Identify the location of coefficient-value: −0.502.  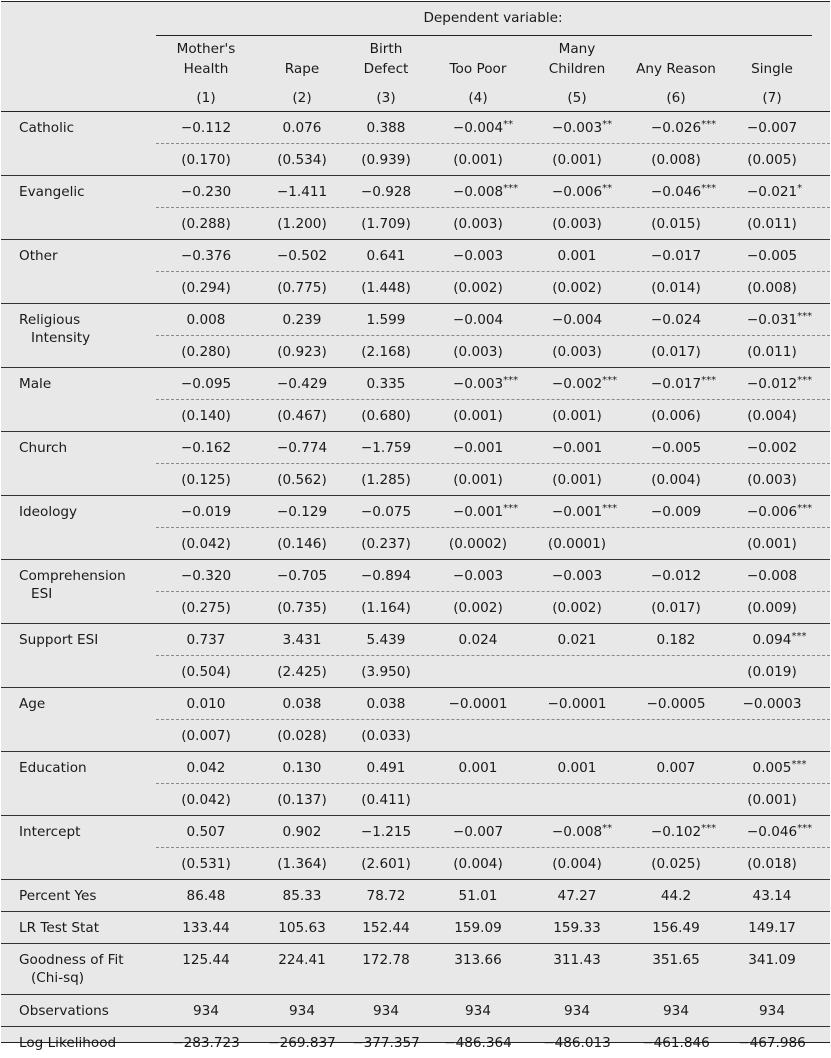
(302, 256).